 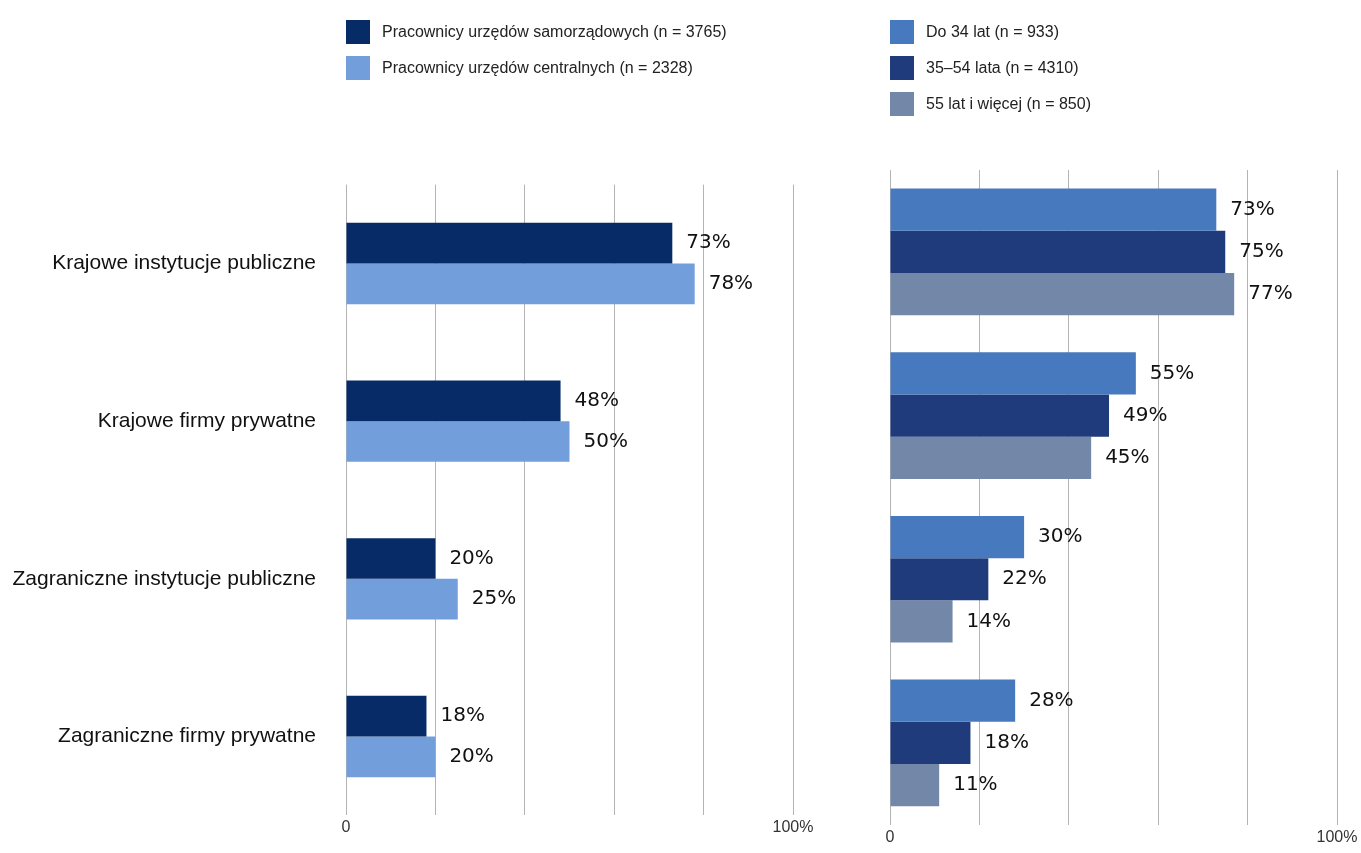 I want to click on data-label: 45%, so click(x=1127, y=455).